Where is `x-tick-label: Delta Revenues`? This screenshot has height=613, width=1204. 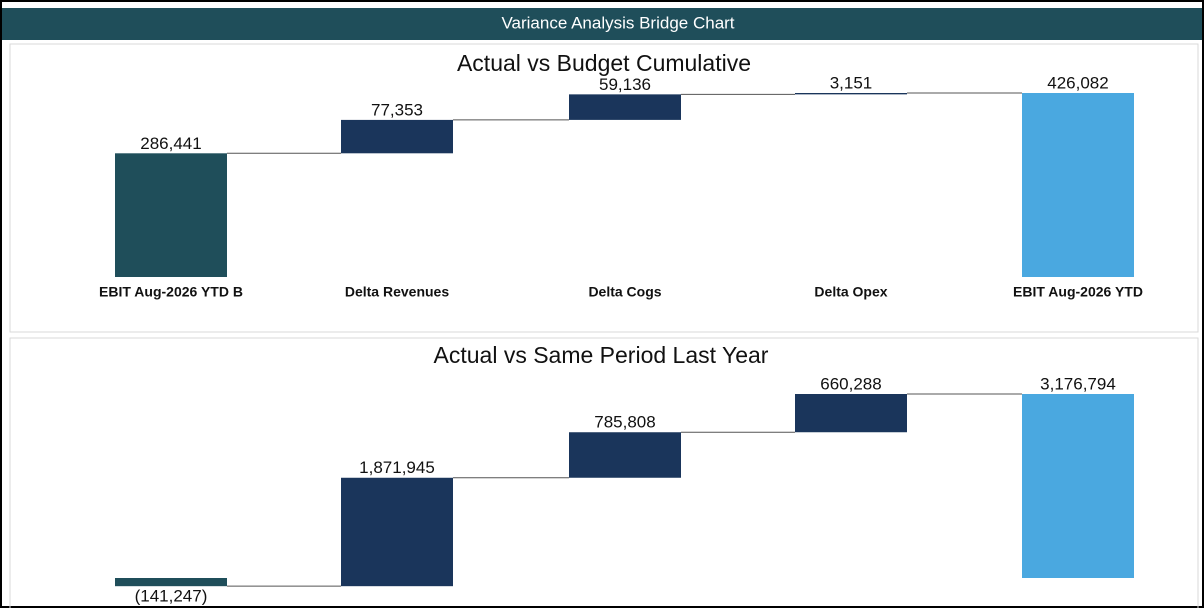
x-tick-label: Delta Revenues is located at coordinates (397, 292).